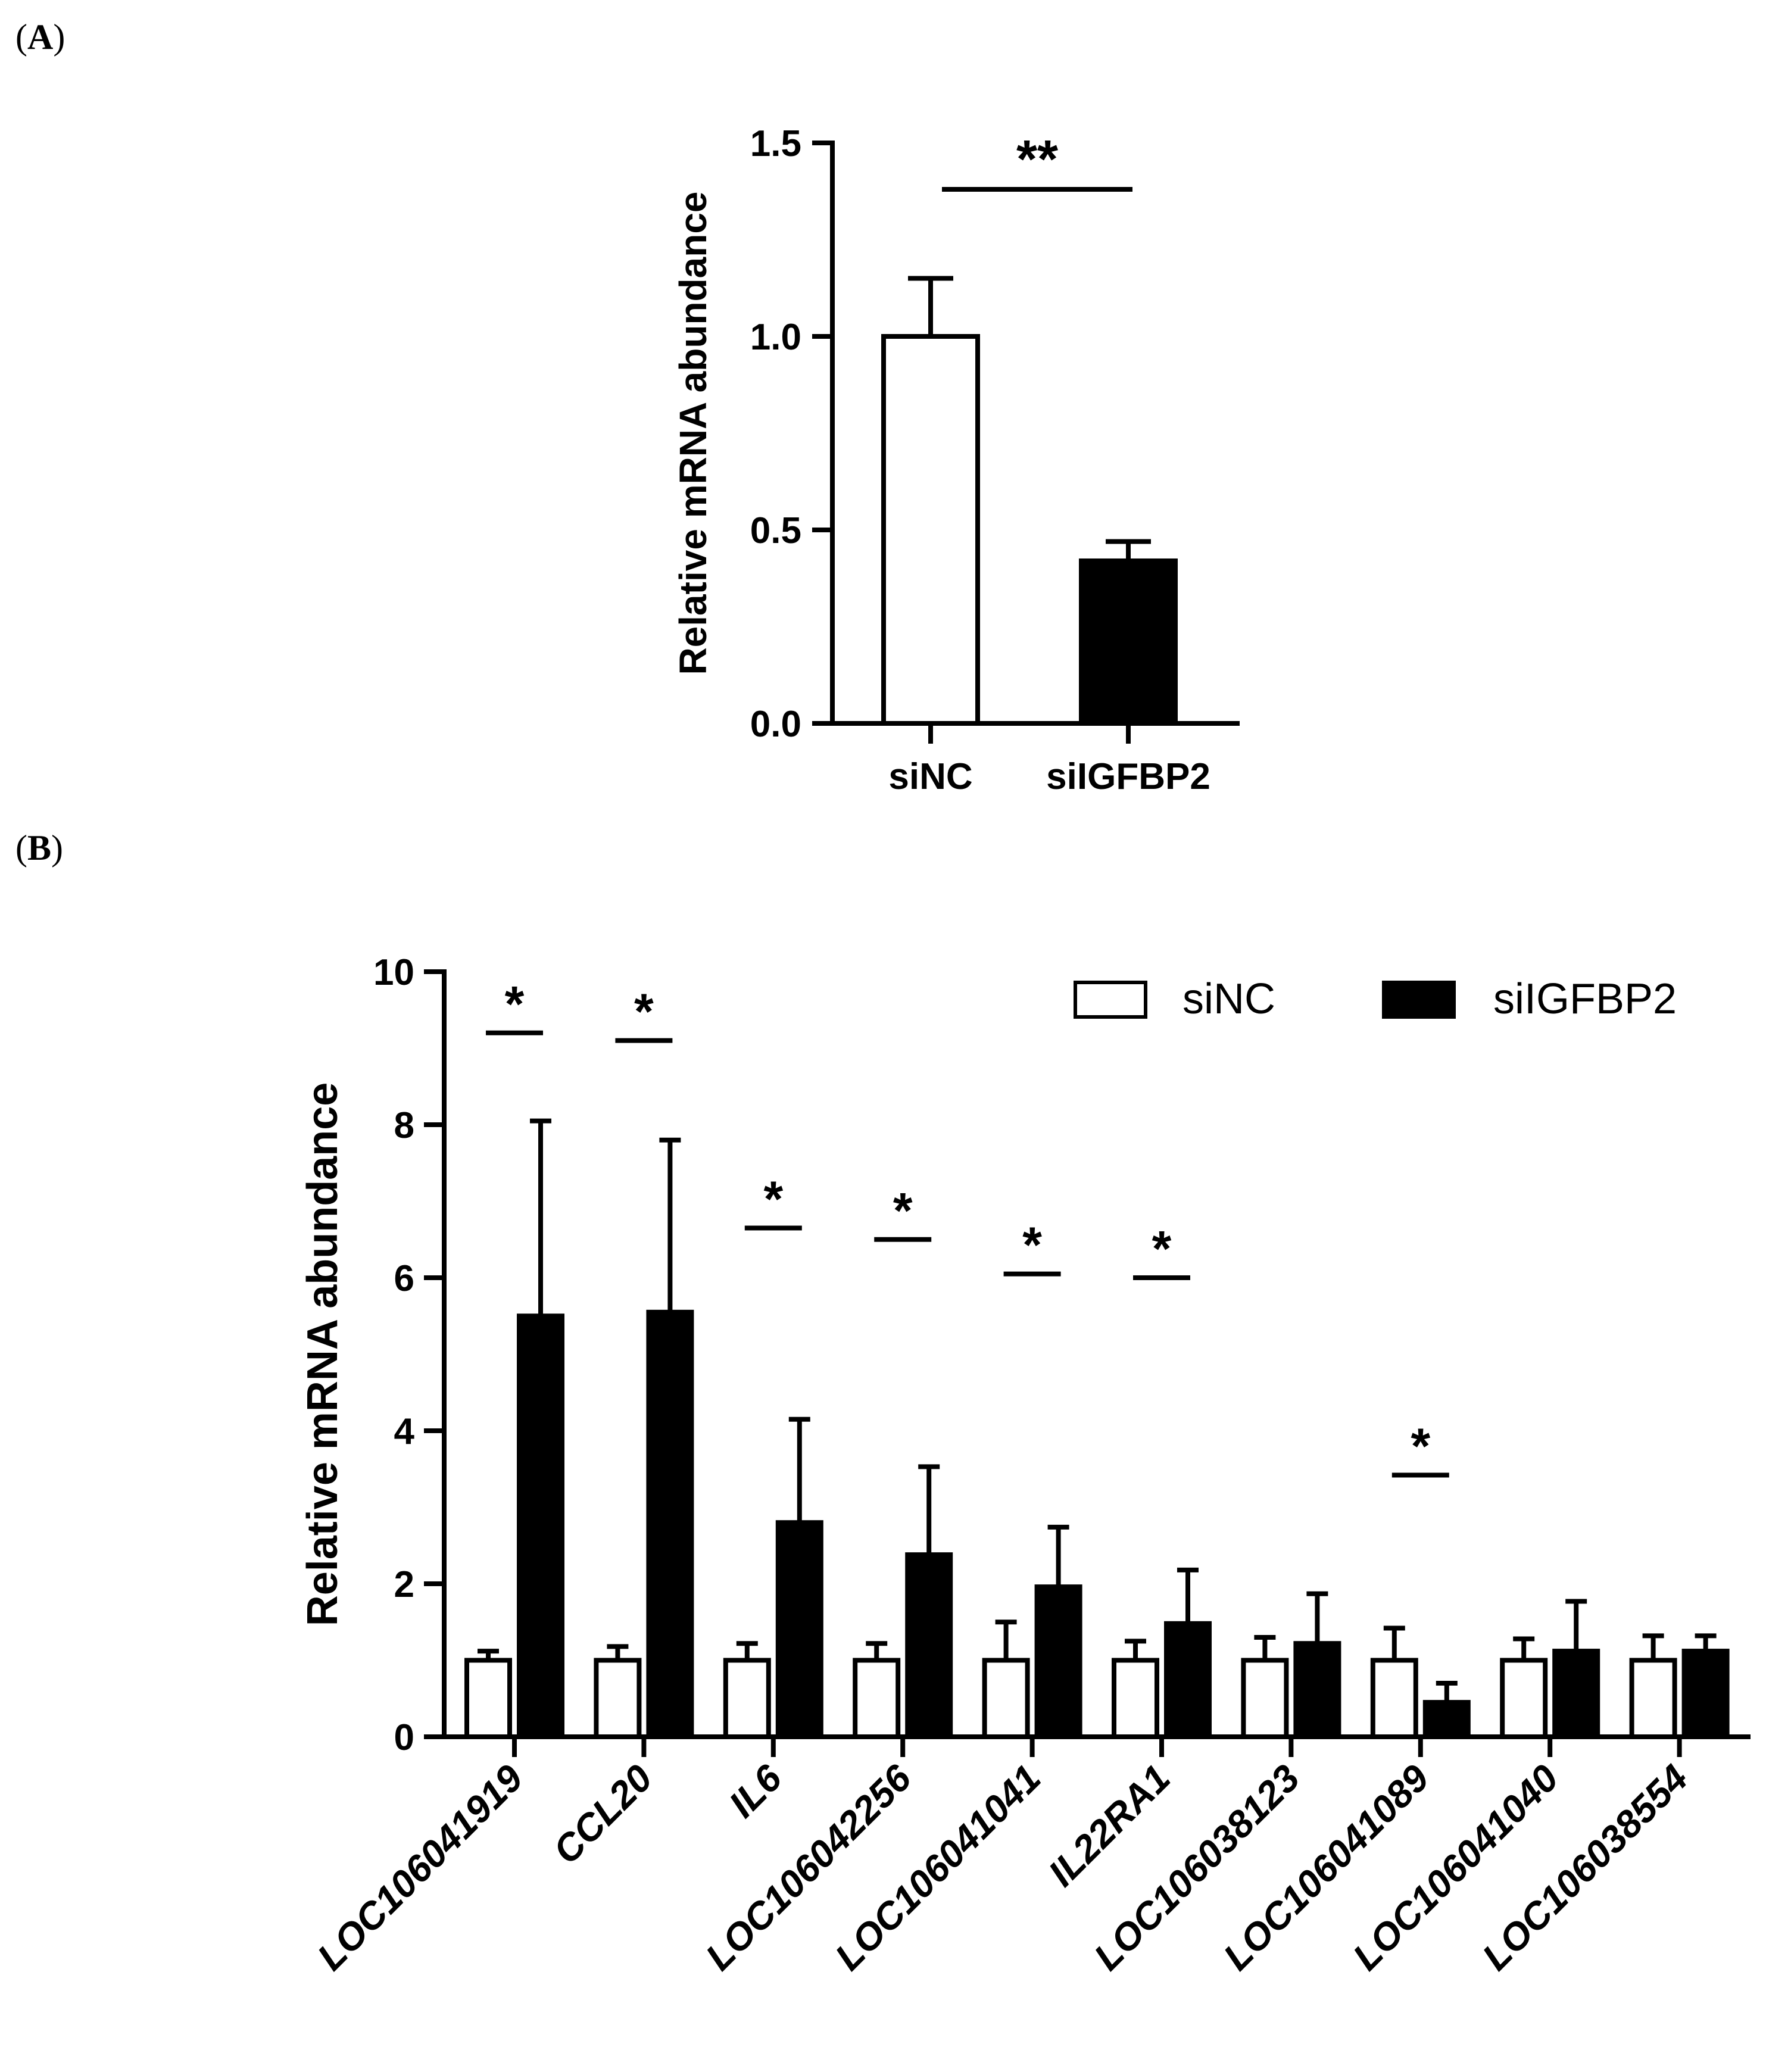  What do you see at coordinates (40, 37) in the screenshot?
I see `panel-a-label: (A)` at bounding box center [40, 37].